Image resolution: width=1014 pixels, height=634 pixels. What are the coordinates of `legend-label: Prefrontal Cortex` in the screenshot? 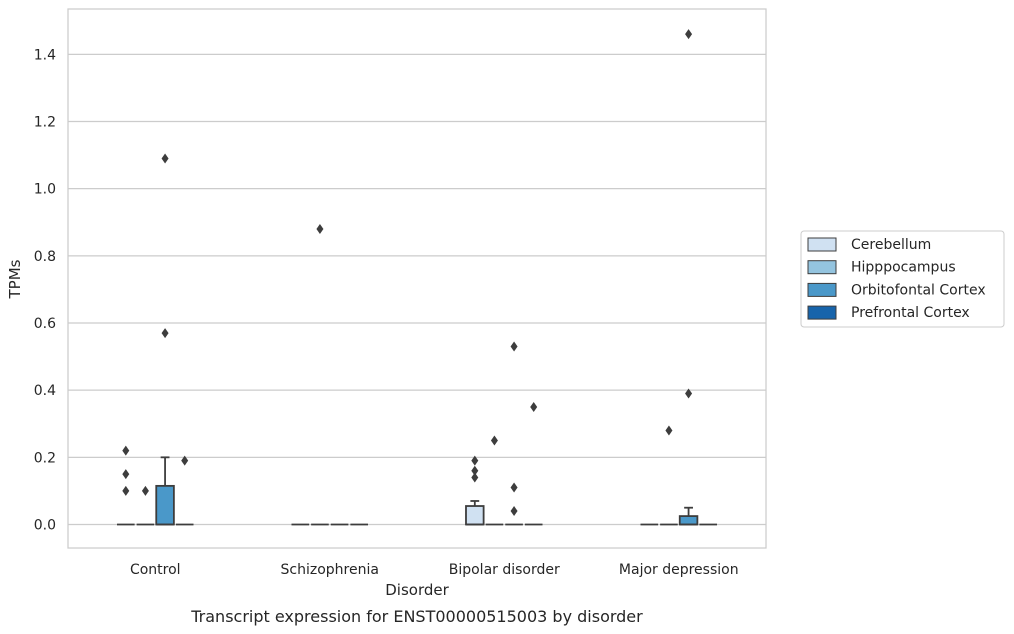 It's located at (910, 313).